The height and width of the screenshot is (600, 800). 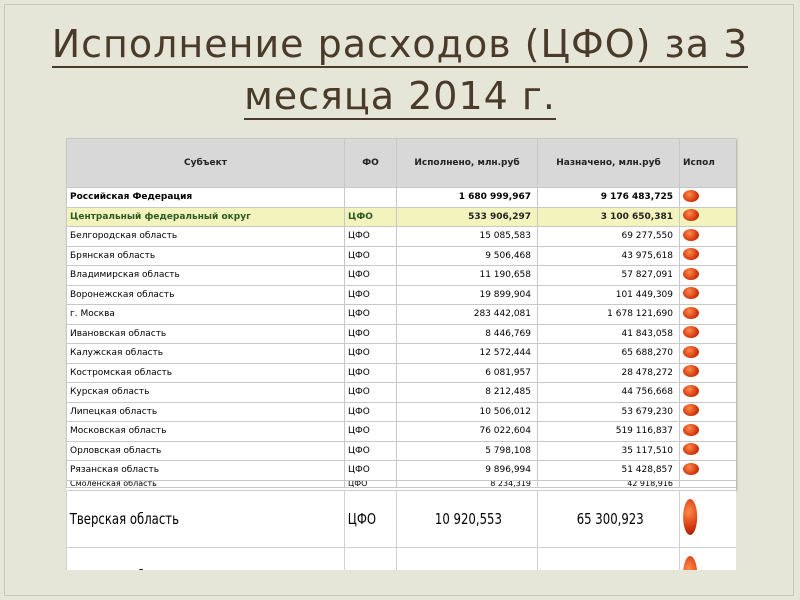 What do you see at coordinates (593, 519) in the screenshot?
I see `assigned-cell: 65 300,923` at bounding box center [593, 519].